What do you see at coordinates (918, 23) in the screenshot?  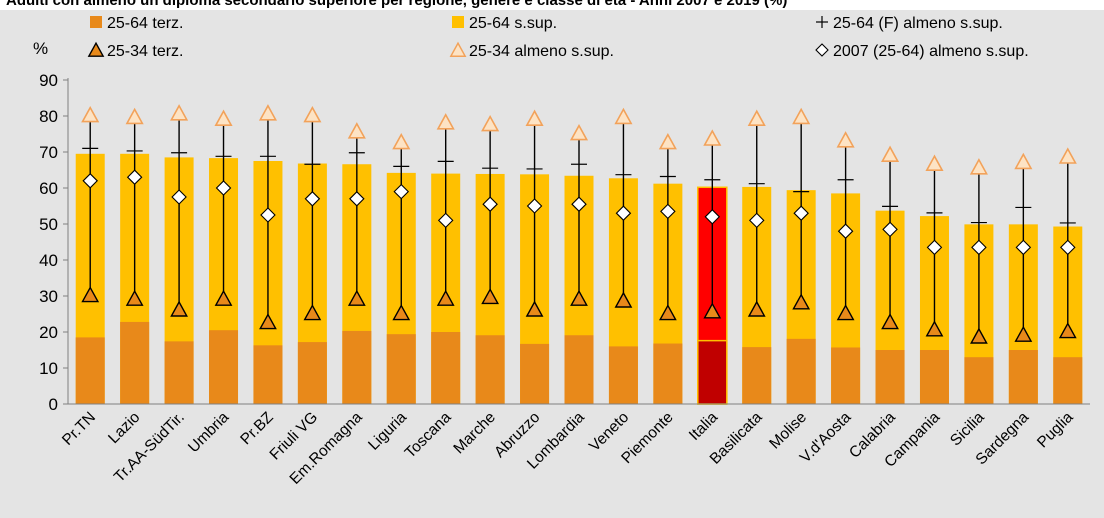 I see `legend-label: 25-64 (F) almeno s.sup.` at bounding box center [918, 23].